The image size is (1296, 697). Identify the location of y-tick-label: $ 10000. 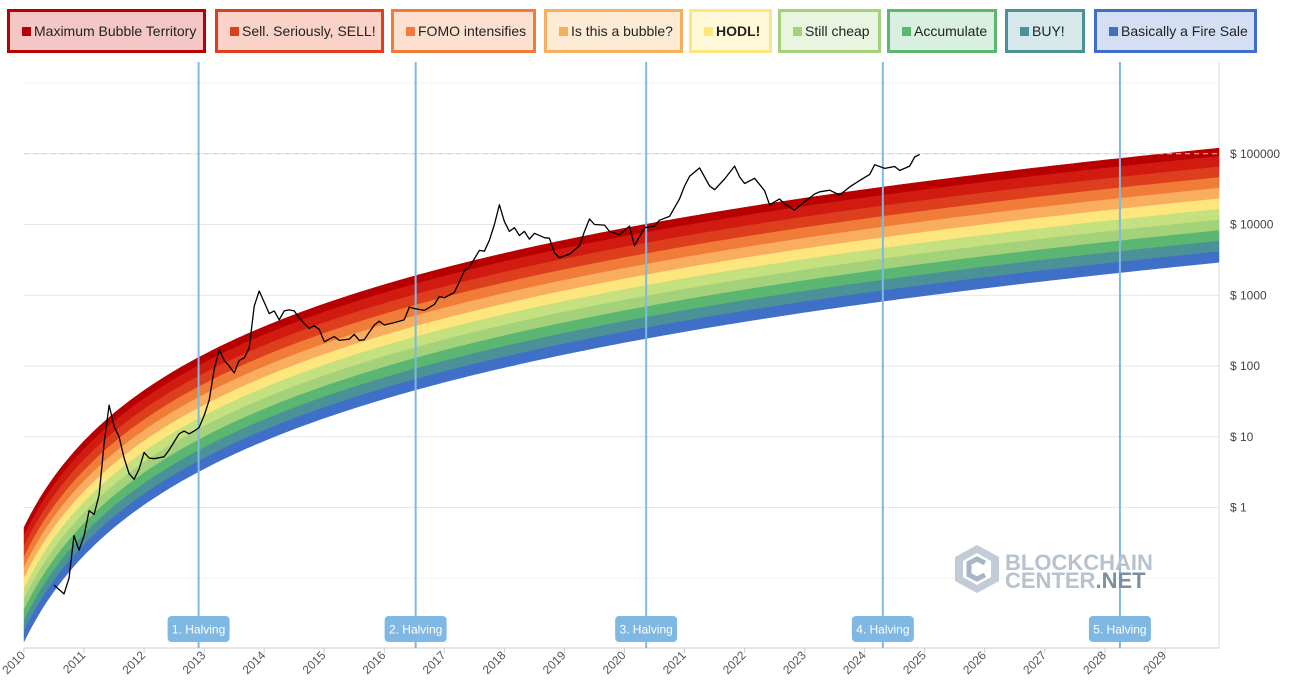
(1252, 225).